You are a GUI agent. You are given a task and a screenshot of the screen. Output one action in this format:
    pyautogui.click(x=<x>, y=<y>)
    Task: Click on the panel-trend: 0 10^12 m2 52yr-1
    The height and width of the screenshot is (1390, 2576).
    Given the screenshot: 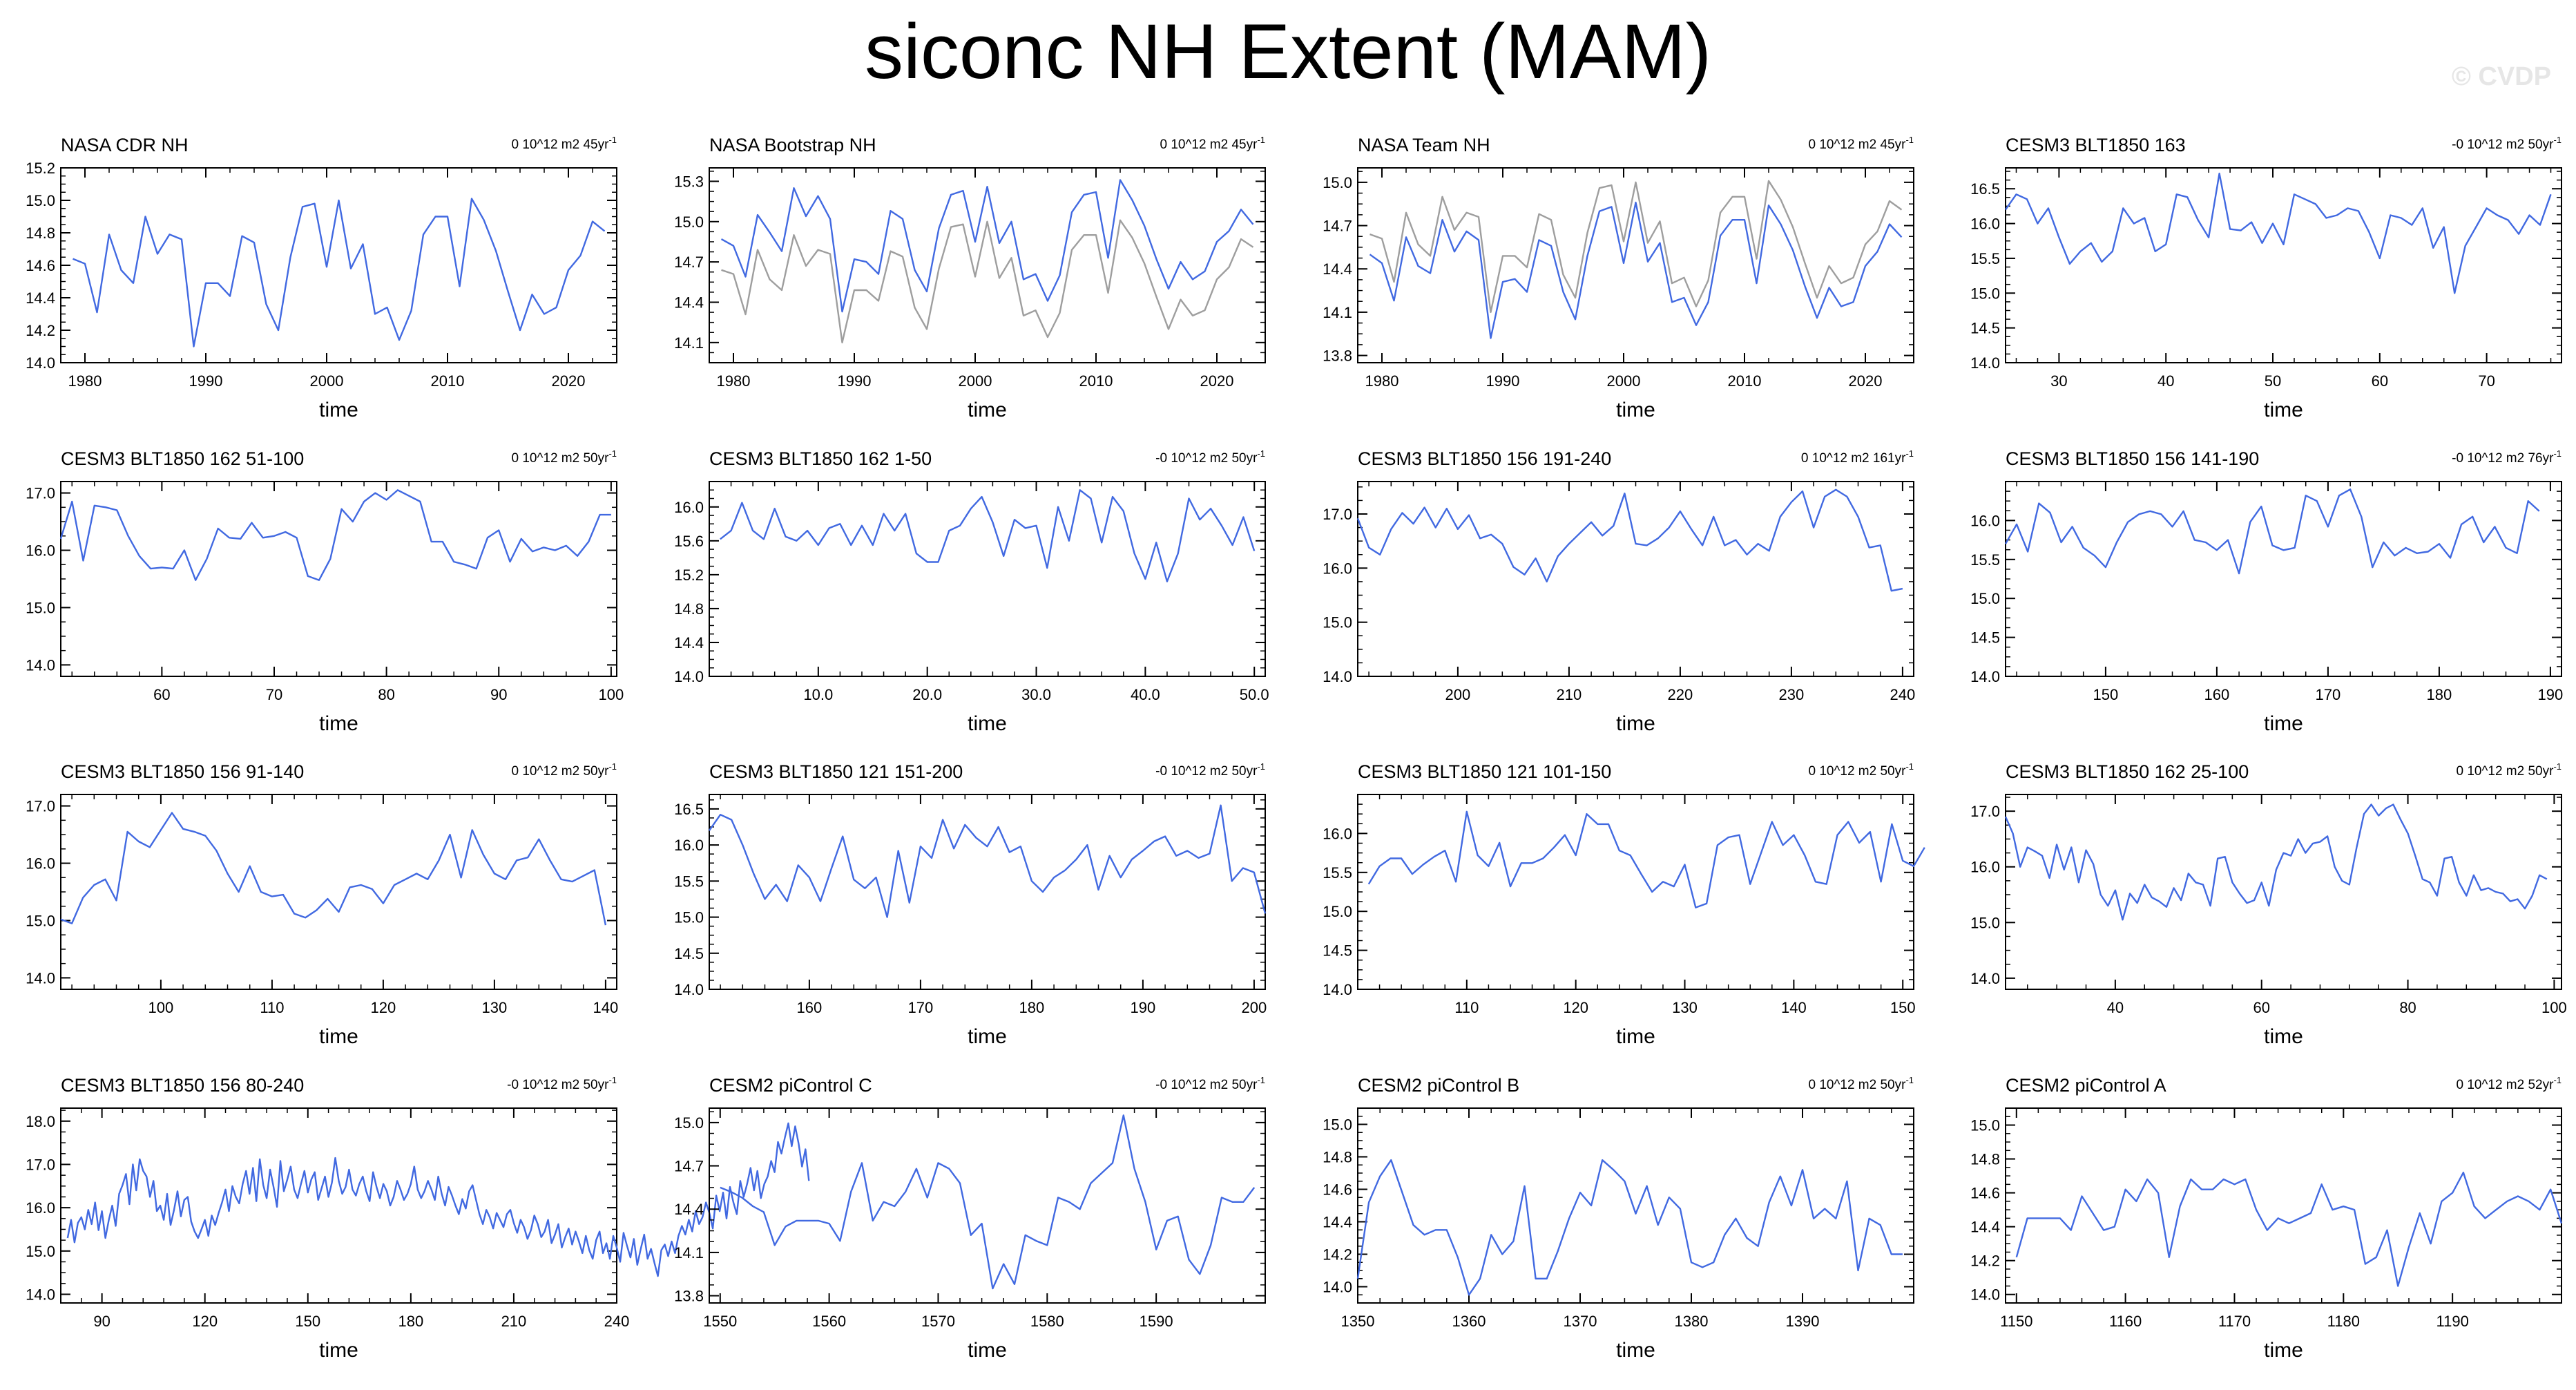 What is the action you would take?
    pyautogui.click(x=2508, y=1083)
    